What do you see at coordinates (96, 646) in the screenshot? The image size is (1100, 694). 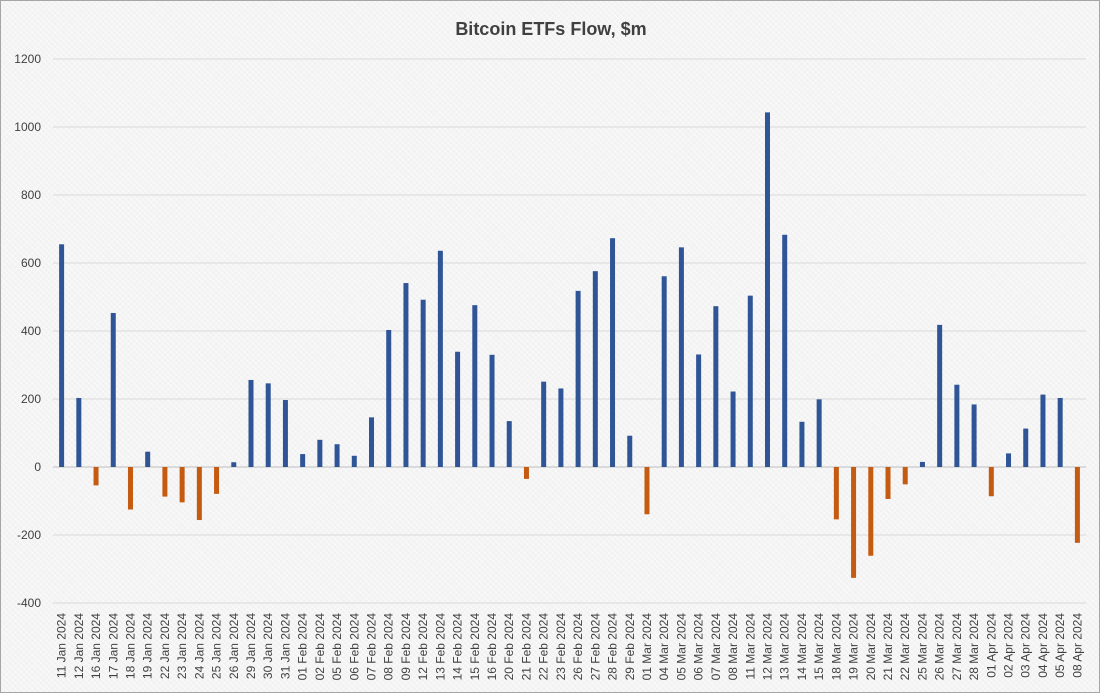 I see `x-tick-label: 16 Jan 2024` at bounding box center [96, 646].